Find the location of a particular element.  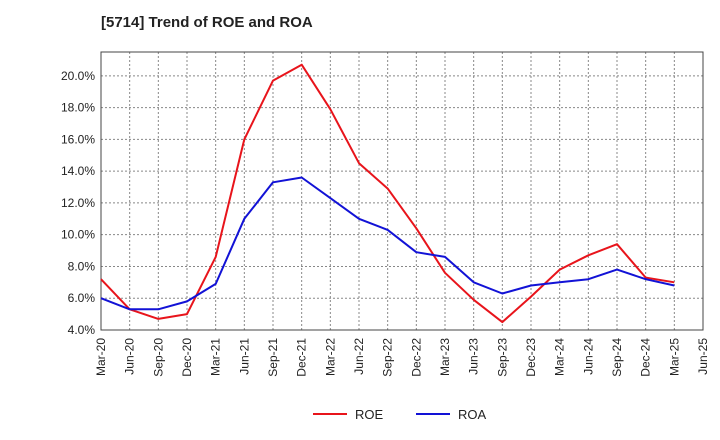

x-tick-label: Sep-21 is located at coordinates (273, 357).